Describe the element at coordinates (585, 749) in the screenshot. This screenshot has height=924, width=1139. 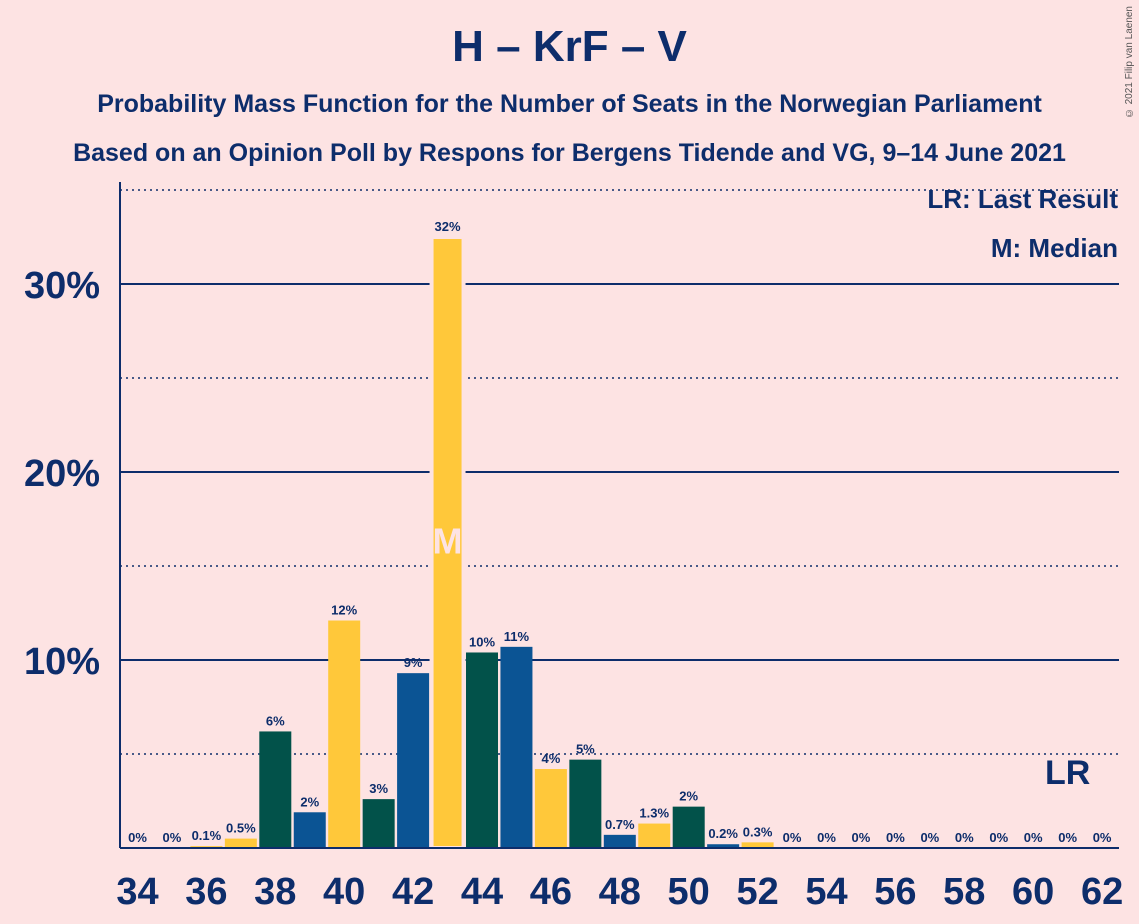
I see `bar-value-label: 5%` at that location.